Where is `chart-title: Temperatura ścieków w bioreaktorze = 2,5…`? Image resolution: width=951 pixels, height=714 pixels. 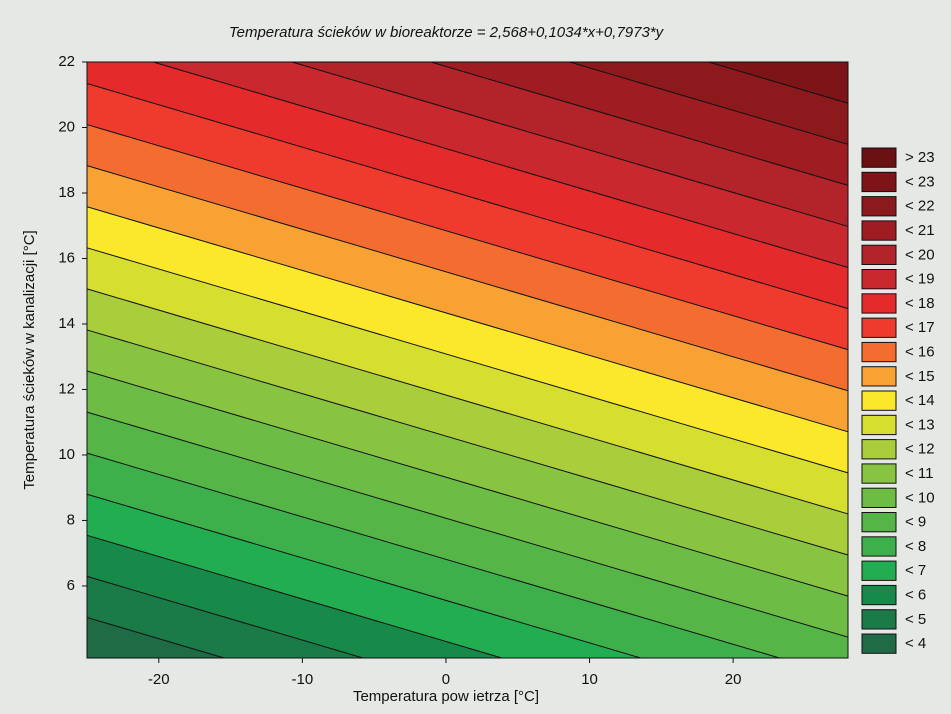
chart-title: Temperatura ścieków w bioreaktorze = 2,5… is located at coordinates (447, 32).